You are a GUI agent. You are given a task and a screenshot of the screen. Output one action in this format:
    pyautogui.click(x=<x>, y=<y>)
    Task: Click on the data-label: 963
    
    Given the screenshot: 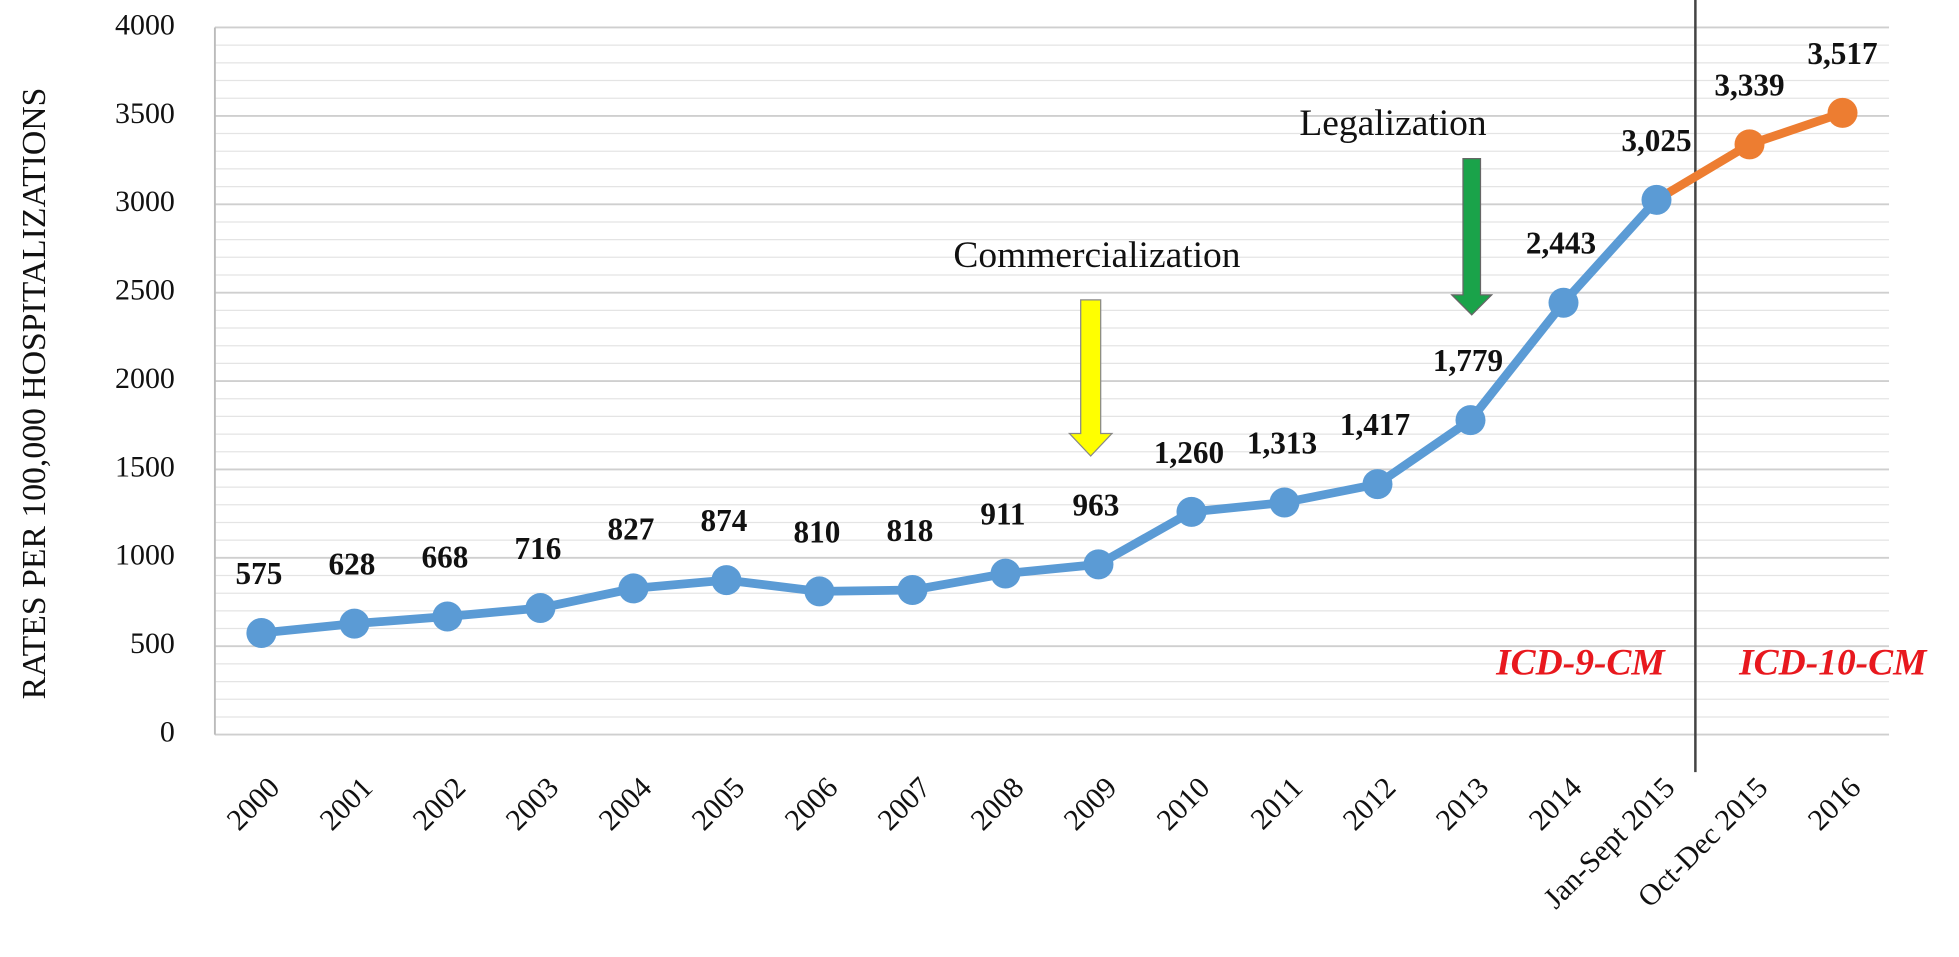 What is the action you would take?
    pyautogui.click(x=1096, y=504)
    